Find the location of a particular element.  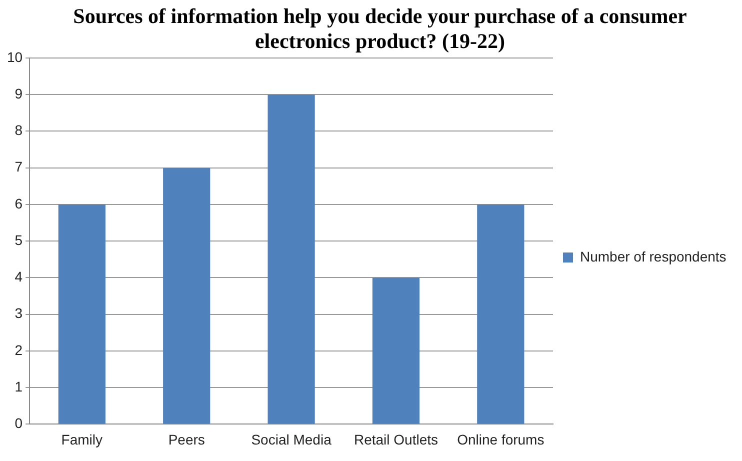

y-tick-label: 1 is located at coordinates (18, 386).